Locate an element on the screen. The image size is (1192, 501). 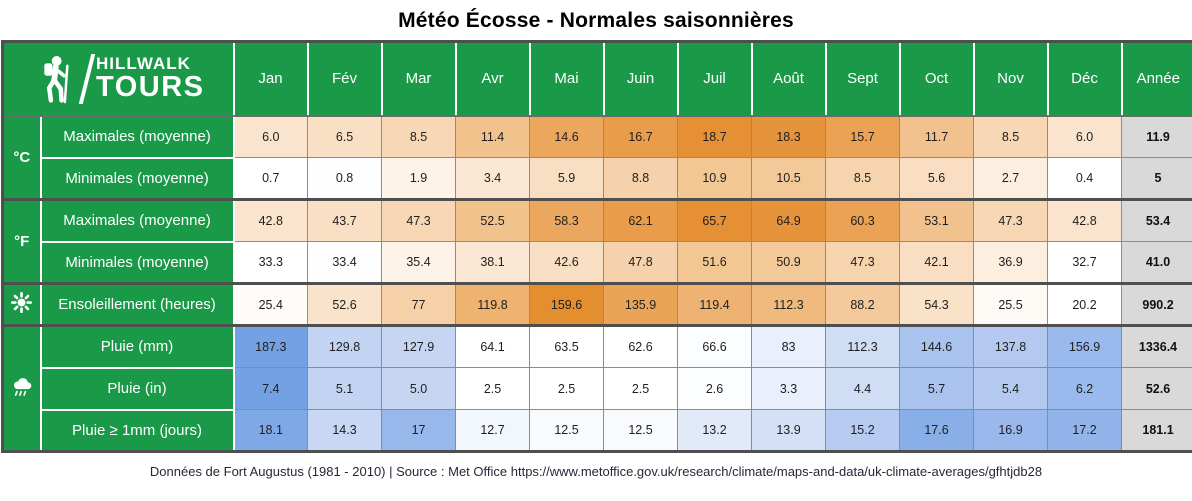
value-cell: 63.5 is located at coordinates (567, 346).